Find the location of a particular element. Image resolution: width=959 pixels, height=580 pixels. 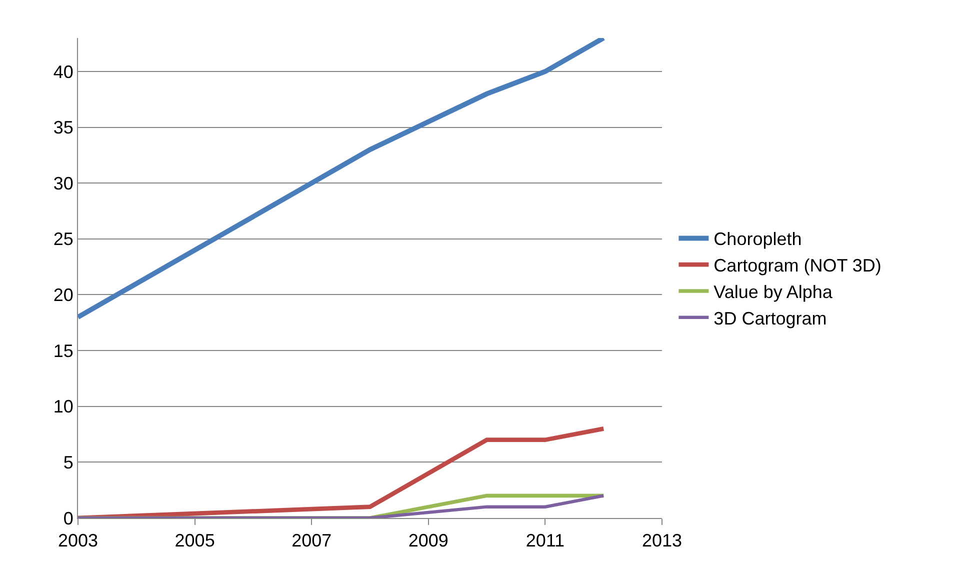

x-tick-label: 2007 is located at coordinates (312, 540).